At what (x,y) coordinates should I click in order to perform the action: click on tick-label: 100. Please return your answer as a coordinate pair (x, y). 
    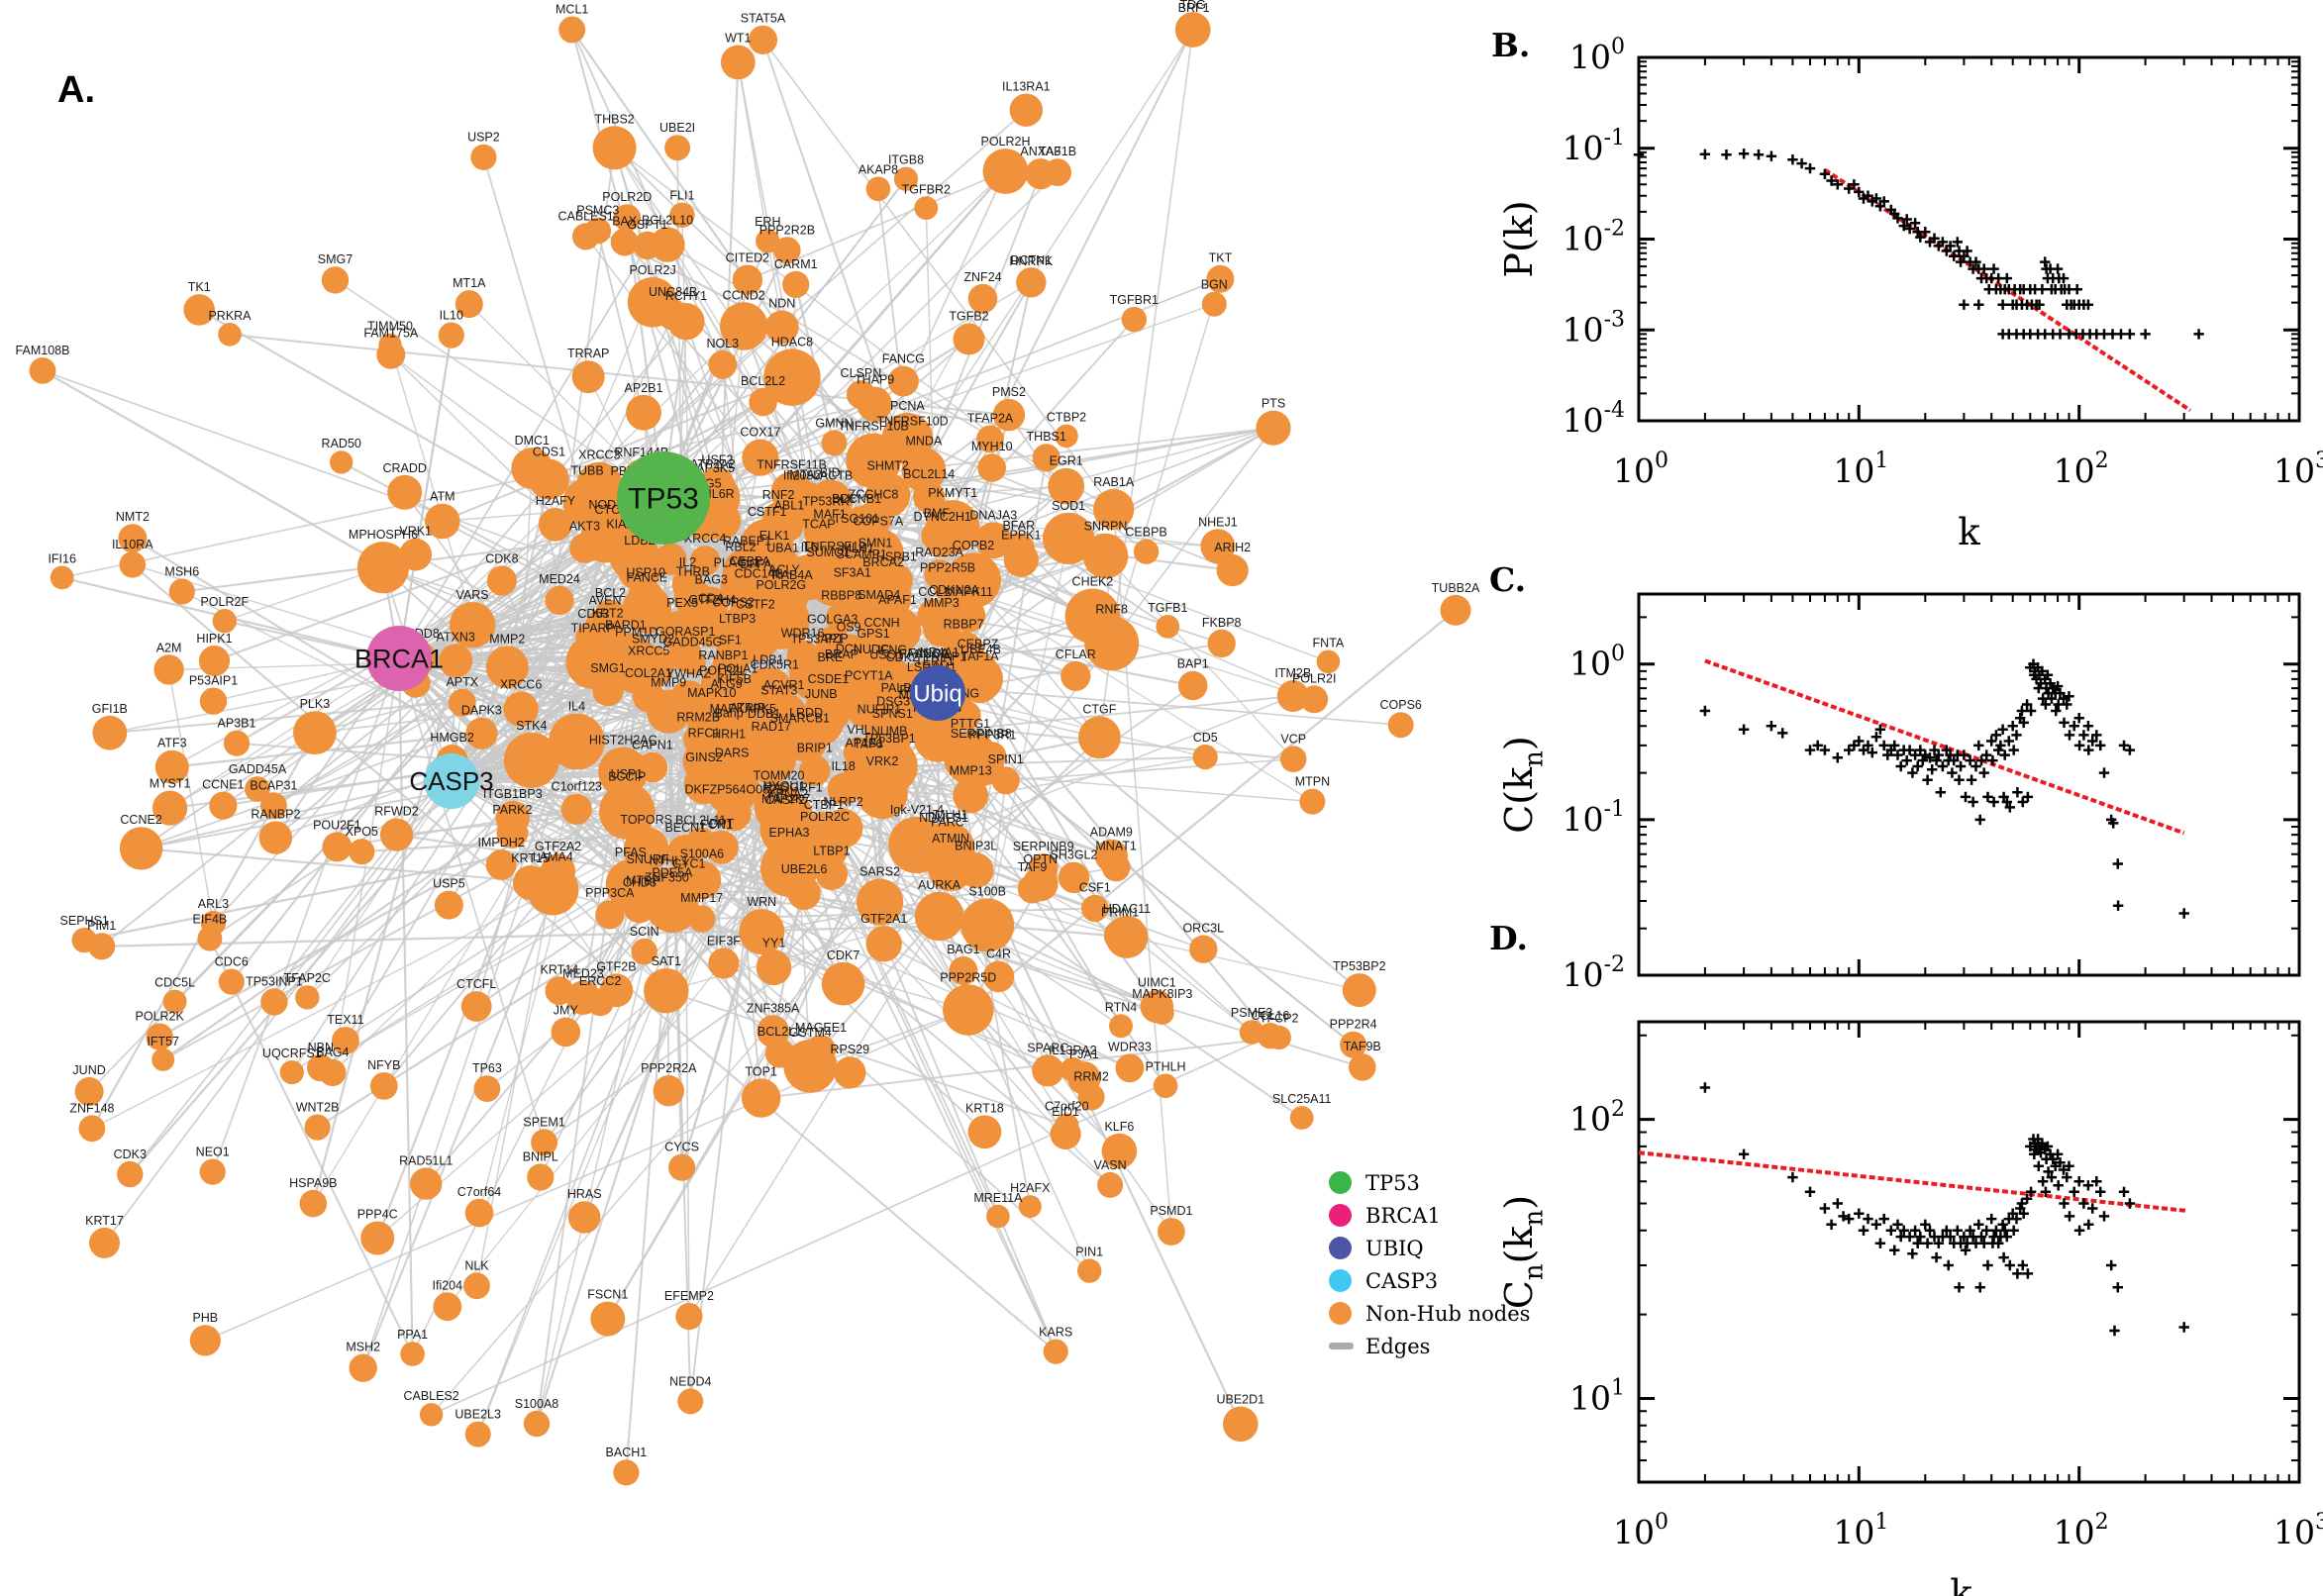
    Looking at the image, I should click on (1640, 469).